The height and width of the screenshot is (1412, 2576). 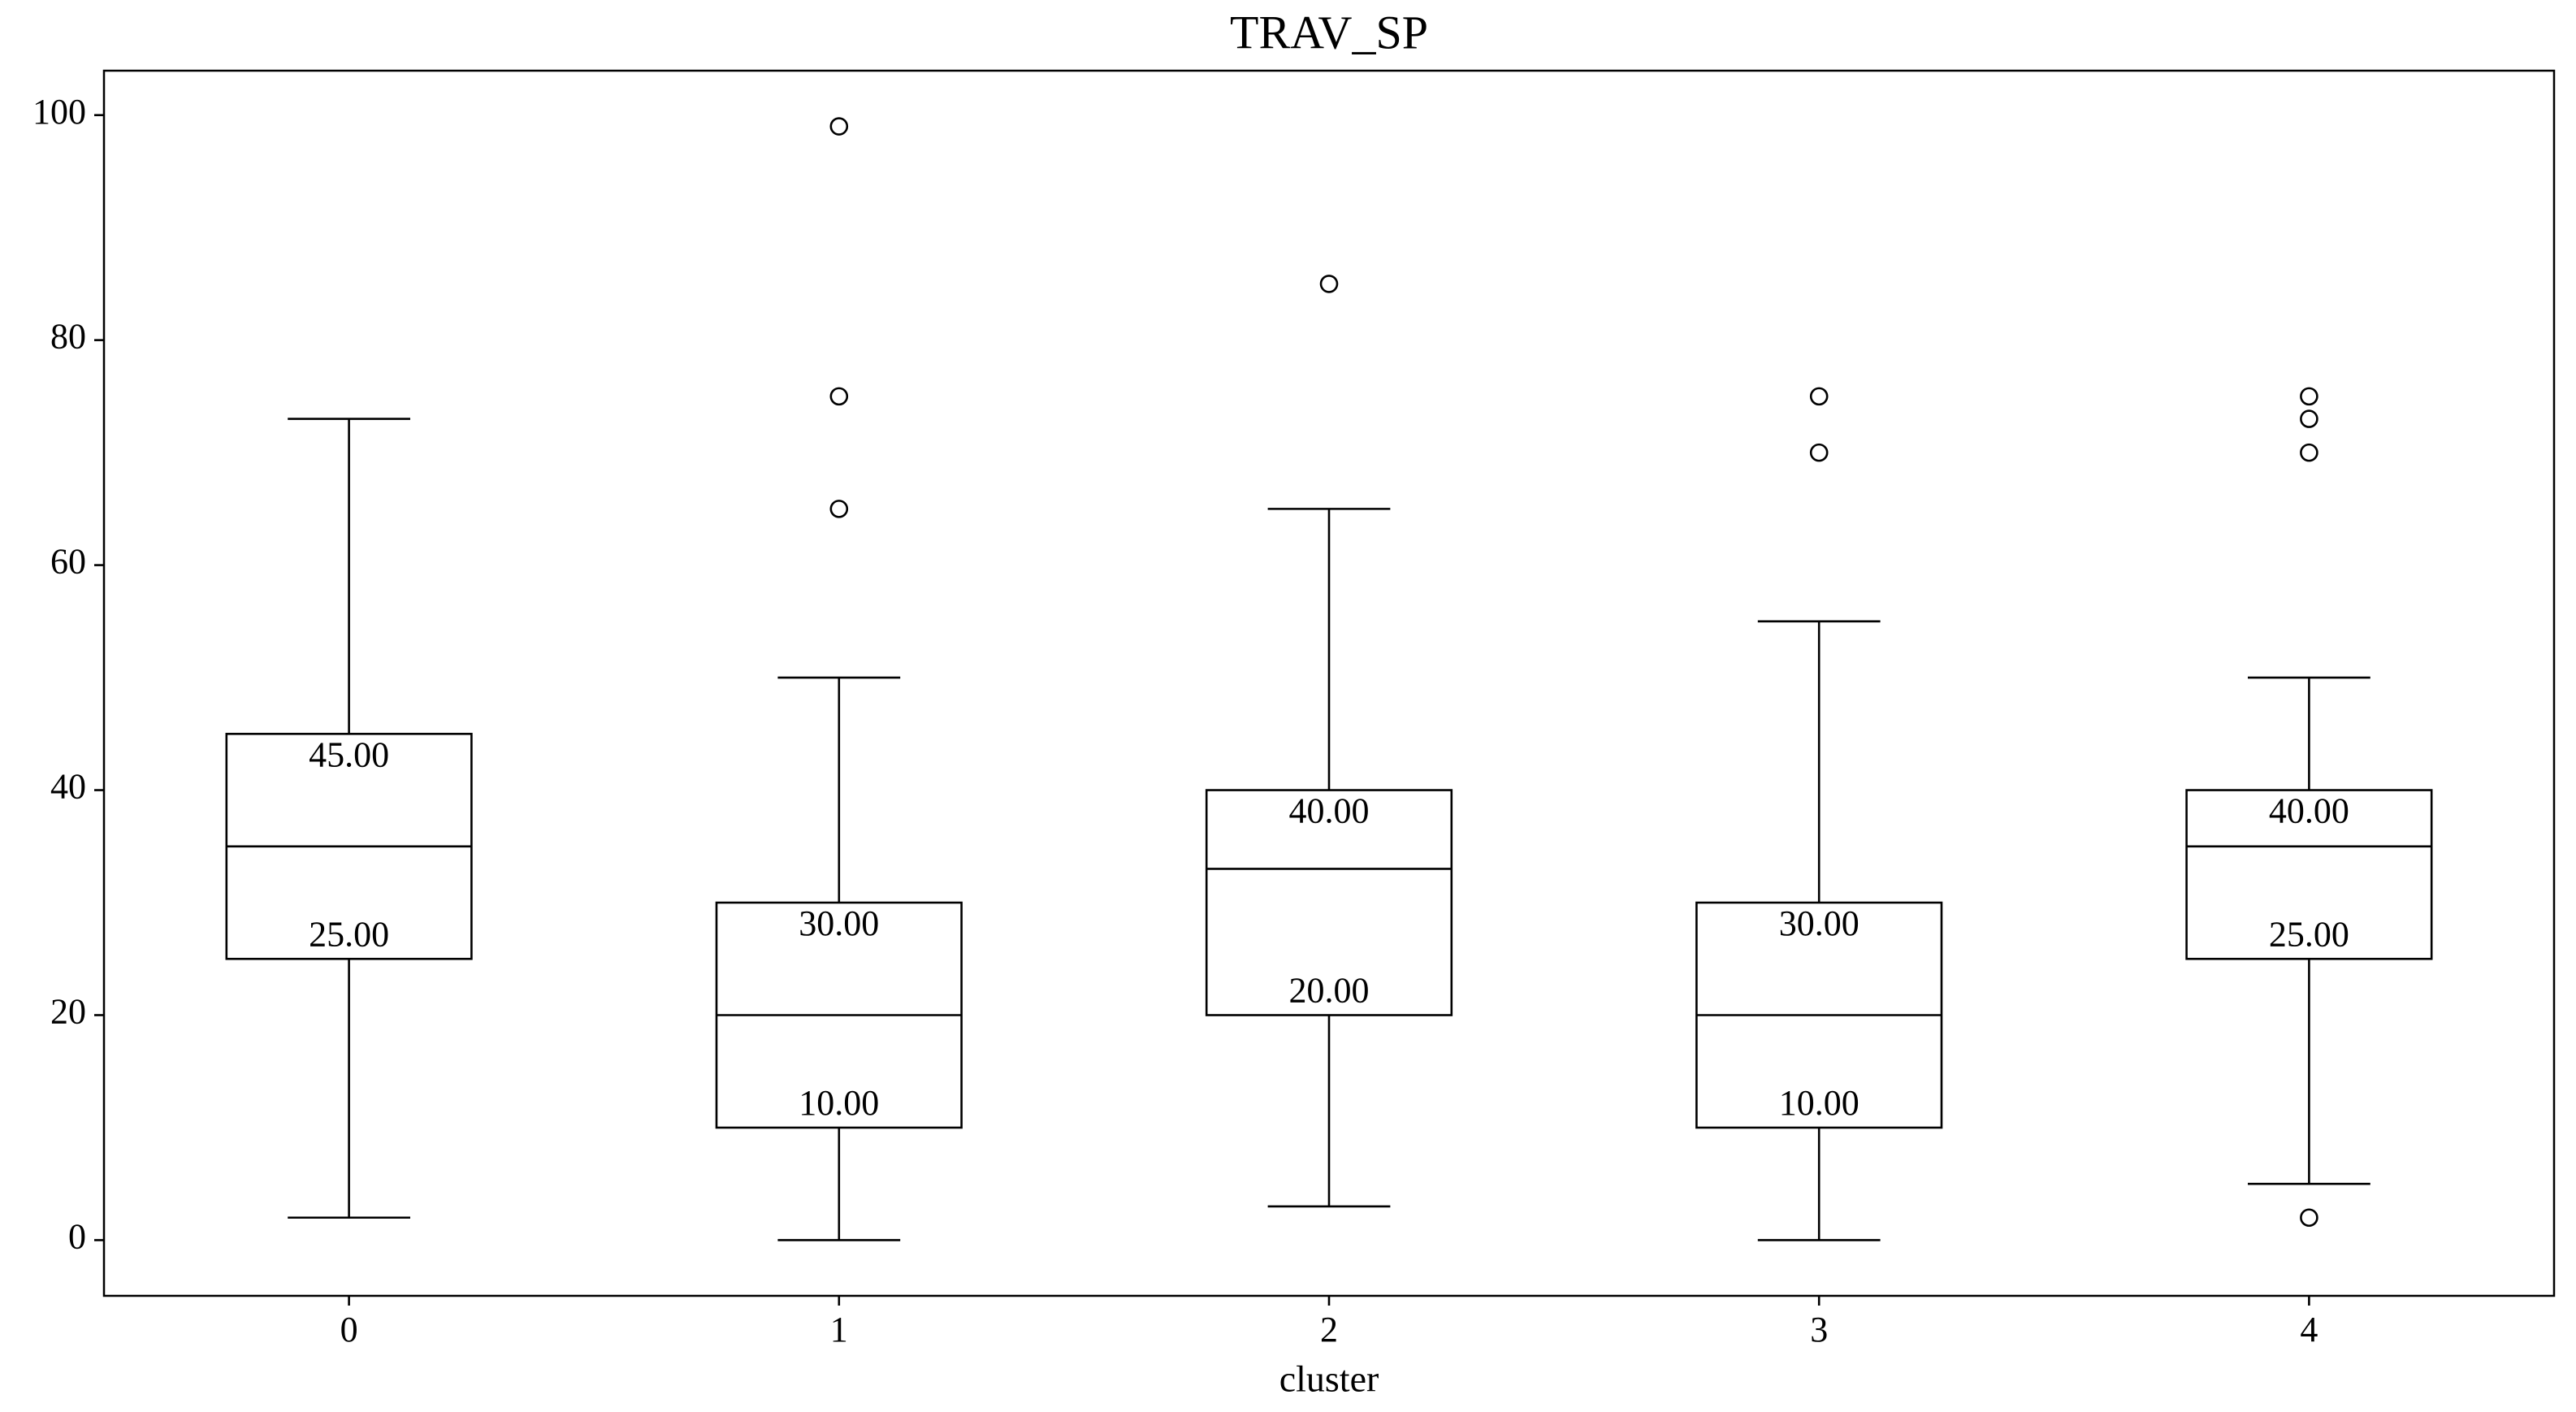 I want to click on x-tick-label: 4, so click(x=2309, y=1329).